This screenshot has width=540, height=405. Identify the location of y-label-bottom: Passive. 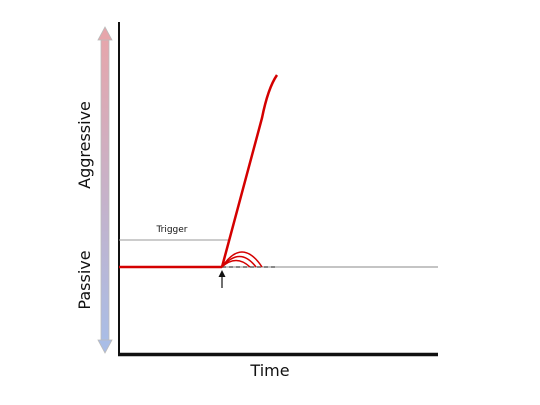
(84, 279).